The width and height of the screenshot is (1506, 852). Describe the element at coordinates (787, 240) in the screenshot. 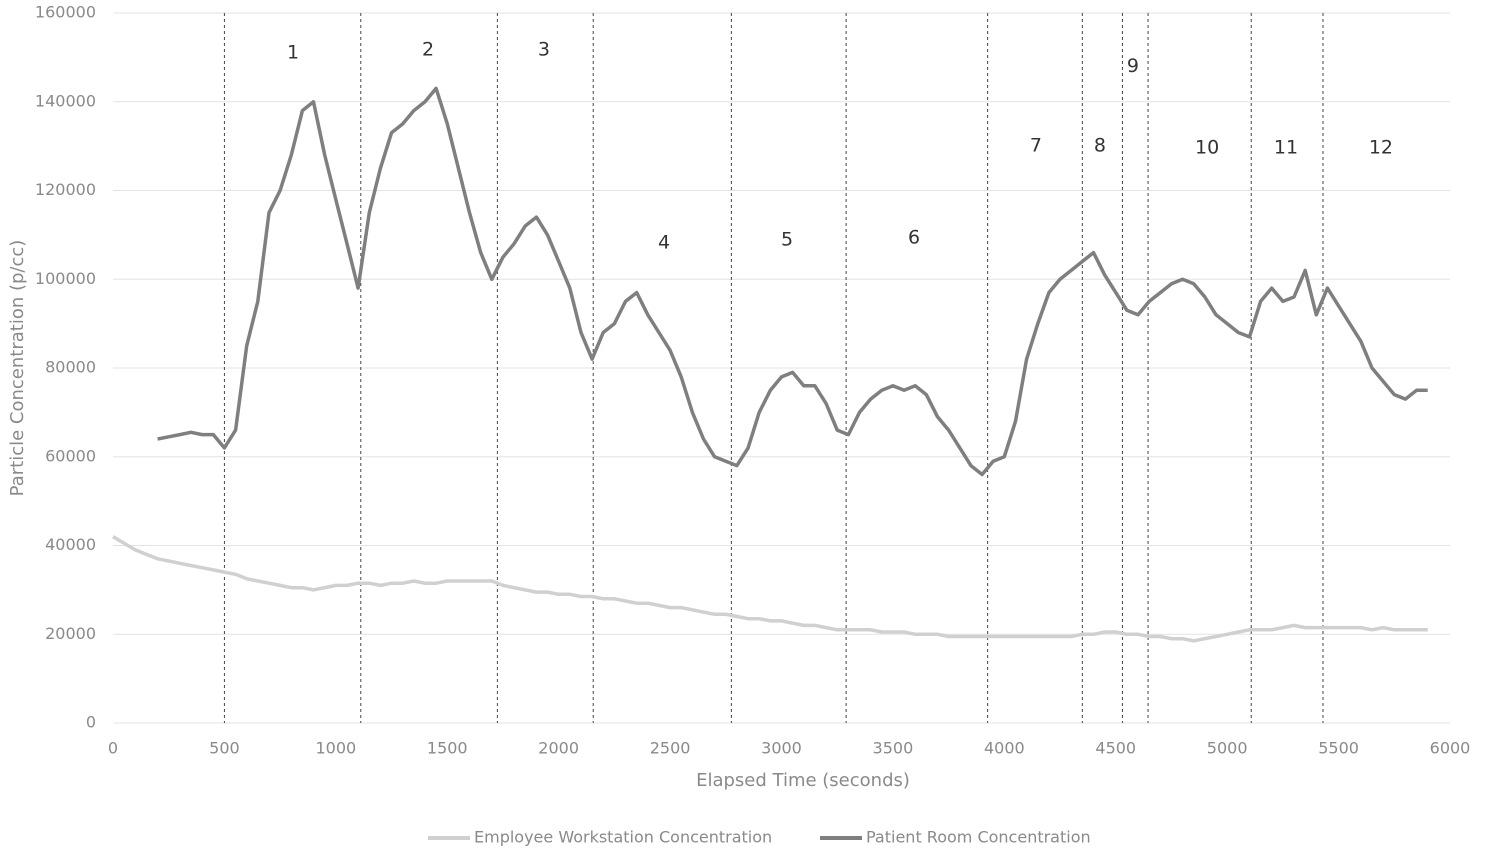

I see `phase-label: 5` at that location.